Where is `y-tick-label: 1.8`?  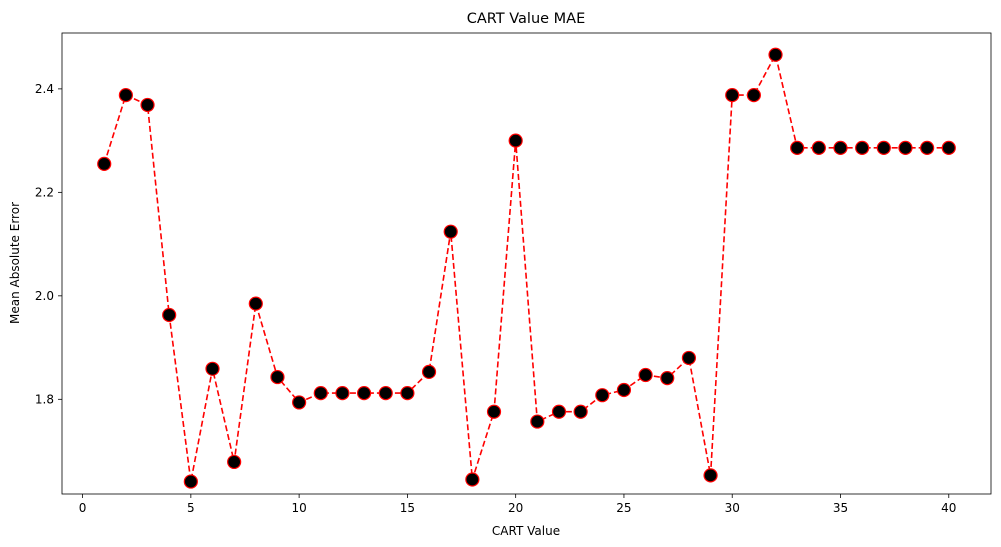 y-tick-label: 1.8 is located at coordinates (44, 399).